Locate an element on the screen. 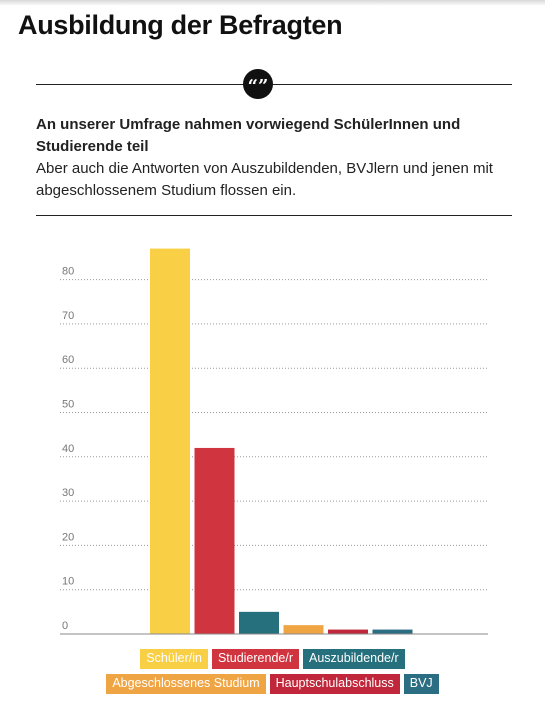  top-shadow is located at coordinates (272, 3).